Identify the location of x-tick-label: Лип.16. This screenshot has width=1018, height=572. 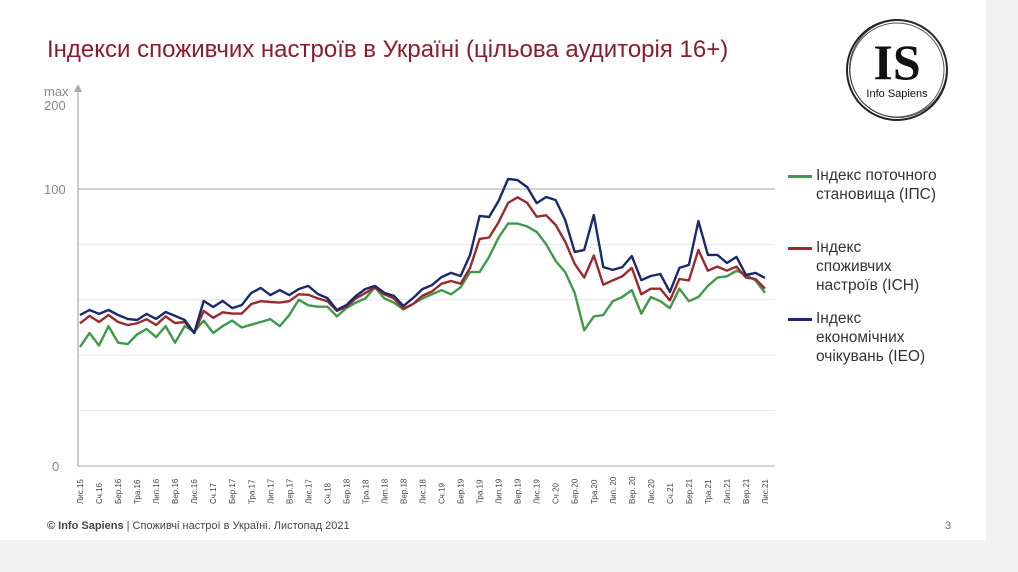
(156, 491).